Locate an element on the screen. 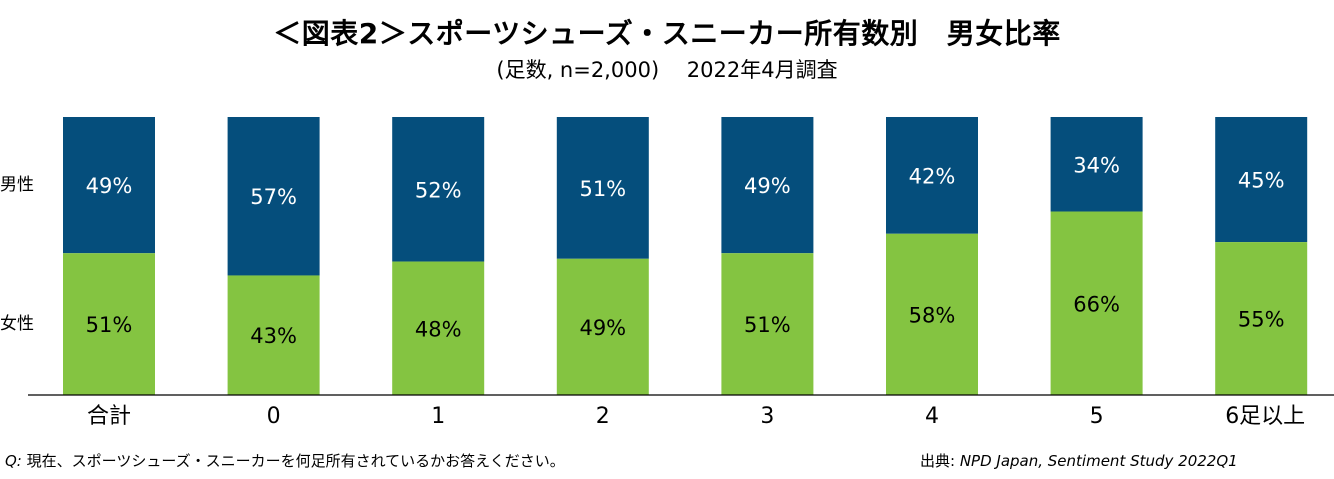  data-label-male-0: 49% is located at coordinates (109, 186).